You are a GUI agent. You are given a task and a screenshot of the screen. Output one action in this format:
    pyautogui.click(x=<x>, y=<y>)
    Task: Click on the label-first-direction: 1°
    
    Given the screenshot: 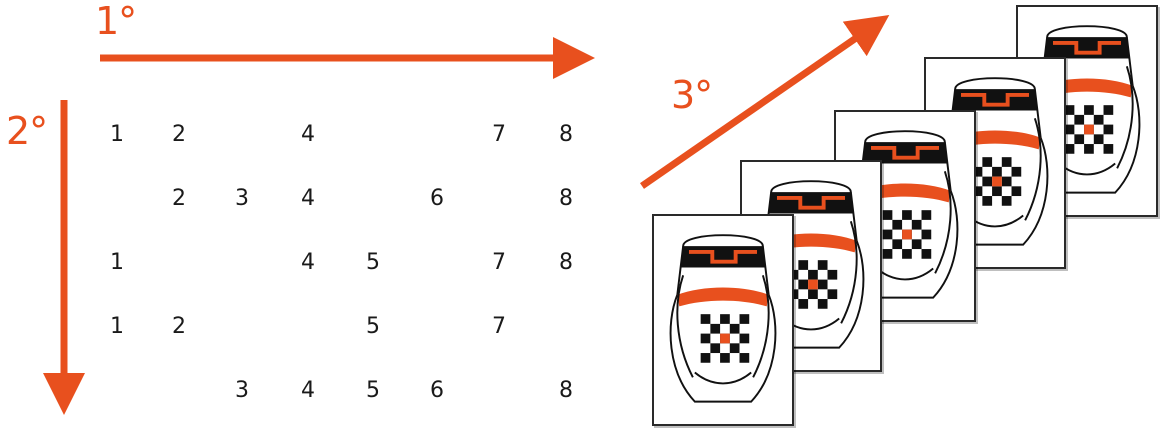 What is the action you would take?
    pyautogui.click(x=116, y=21)
    